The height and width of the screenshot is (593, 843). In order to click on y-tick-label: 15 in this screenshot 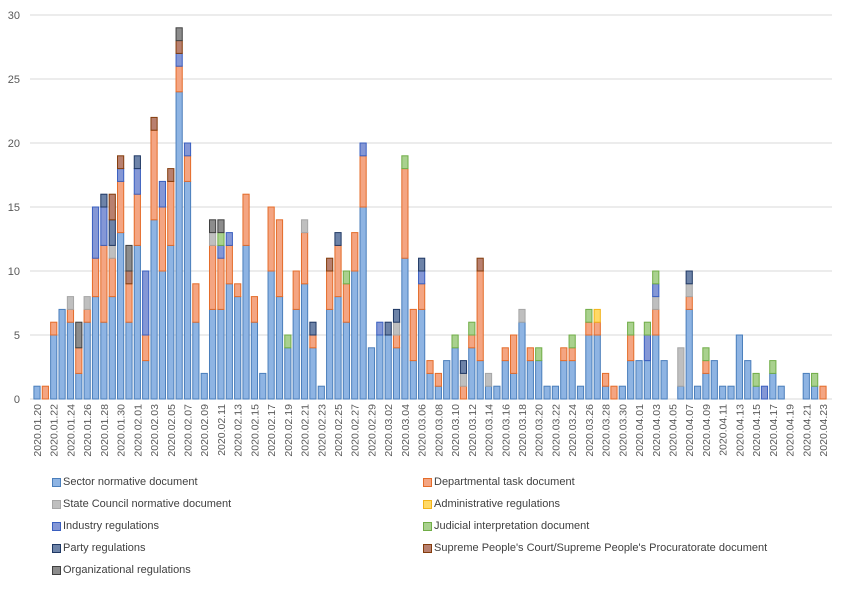, I will do `click(14, 208)`.